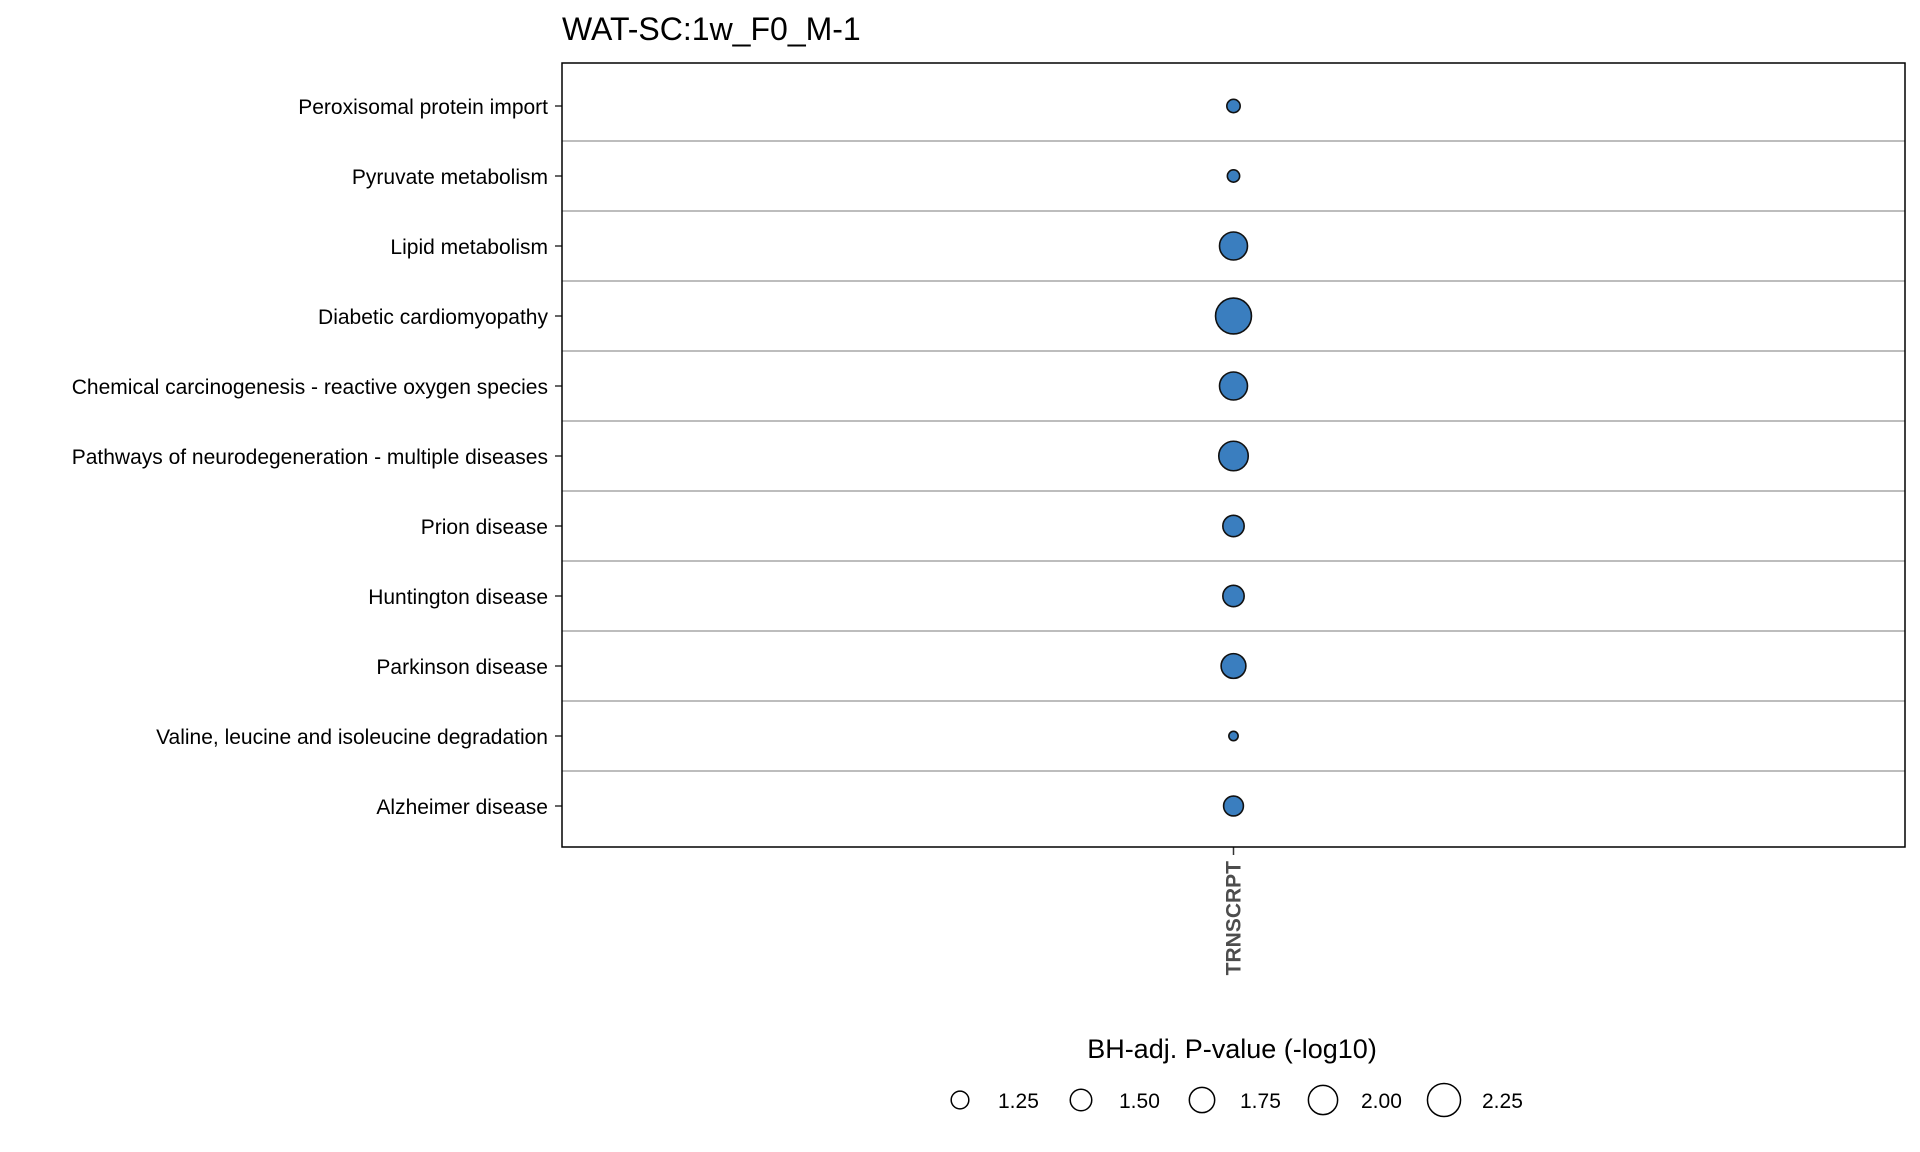 The width and height of the screenshot is (1920, 1152). Describe the element at coordinates (1502, 1101) in the screenshot. I see `legend-label: 2.25` at that location.